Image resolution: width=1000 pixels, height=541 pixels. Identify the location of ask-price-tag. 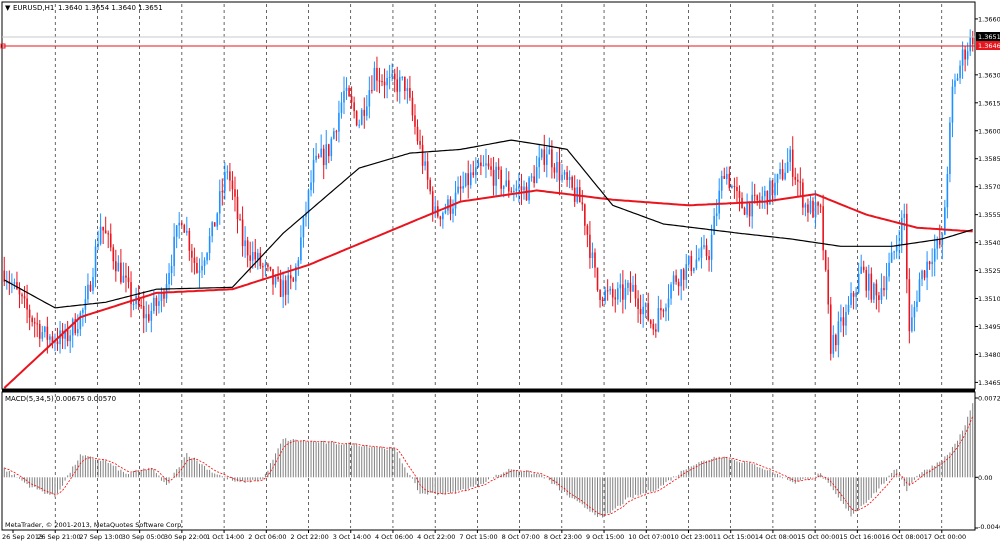
(988, 36).